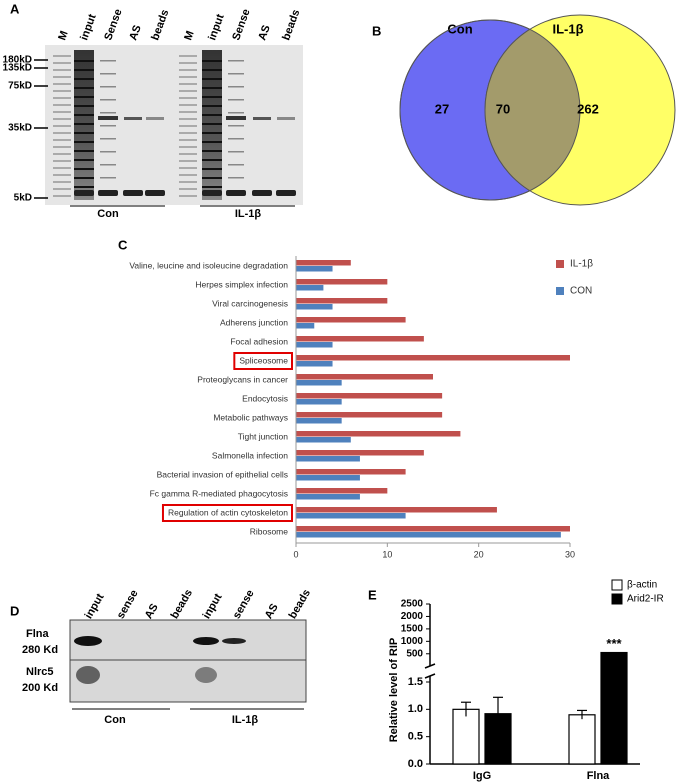 This screenshot has height=784, width=676. Describe the element at coordinates (479, 554) in the screenshot. I see `x-tick-label: 20` at that location.